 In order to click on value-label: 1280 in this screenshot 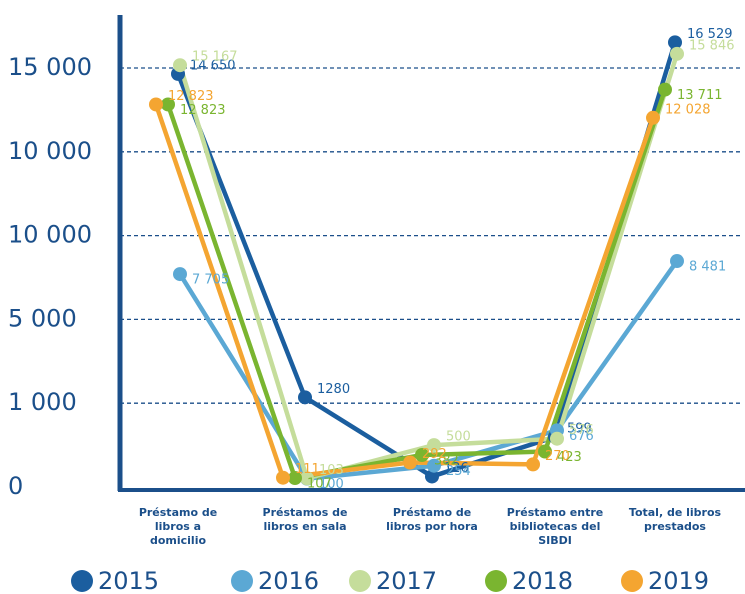, I will do `click(333, 389)`.